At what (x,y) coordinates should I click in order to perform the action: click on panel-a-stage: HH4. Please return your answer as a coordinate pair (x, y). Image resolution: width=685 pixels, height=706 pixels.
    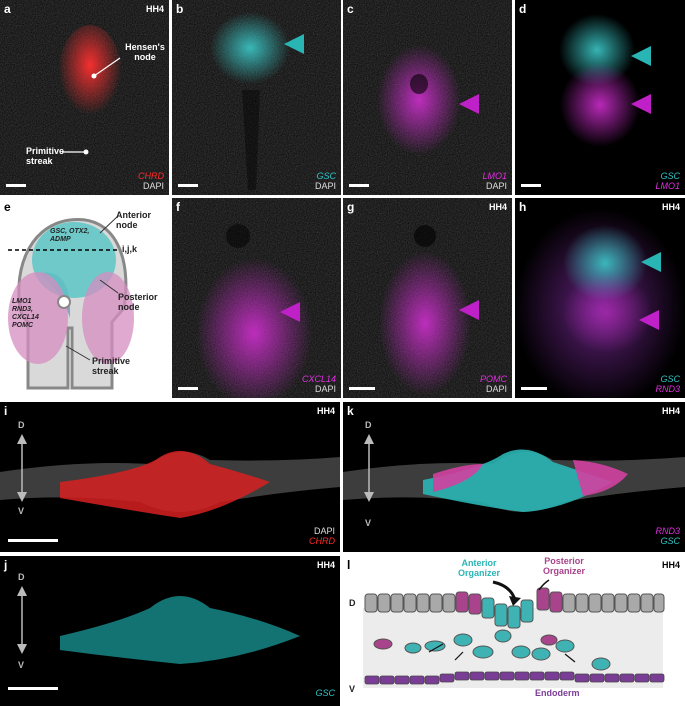
    Looking at the image, I should click on (154, 9).